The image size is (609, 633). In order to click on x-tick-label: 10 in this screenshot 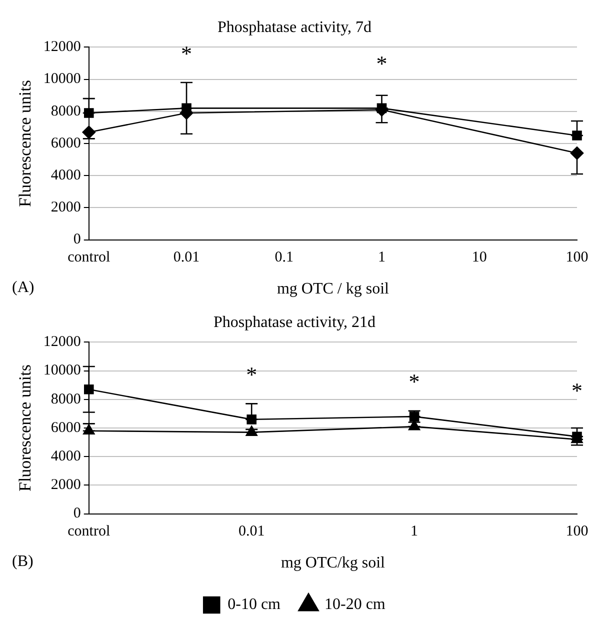, I will do `click(479, 258)`.